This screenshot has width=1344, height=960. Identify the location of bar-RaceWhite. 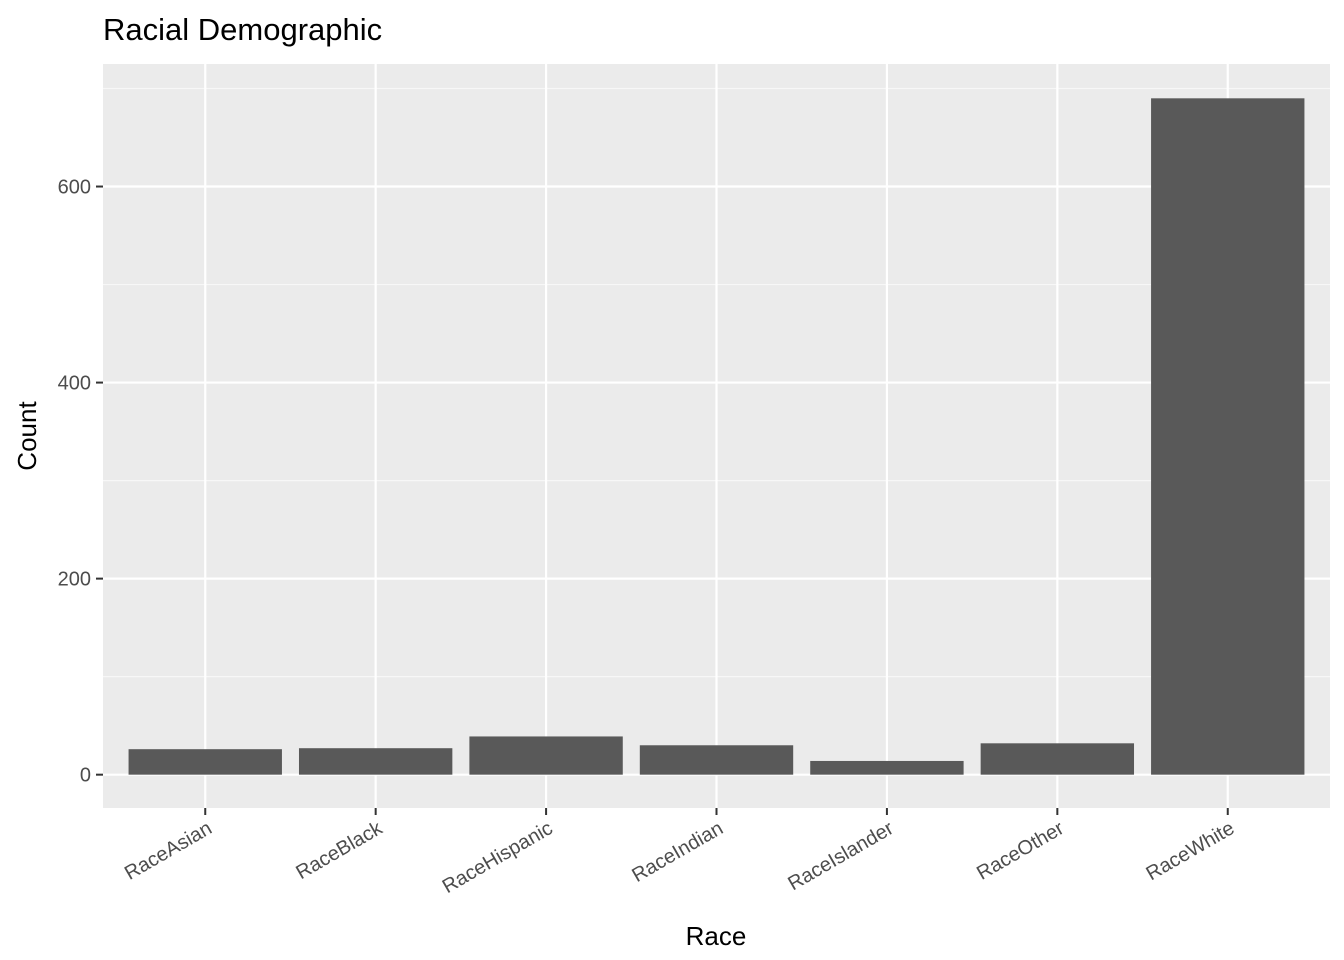
(1228, 436).